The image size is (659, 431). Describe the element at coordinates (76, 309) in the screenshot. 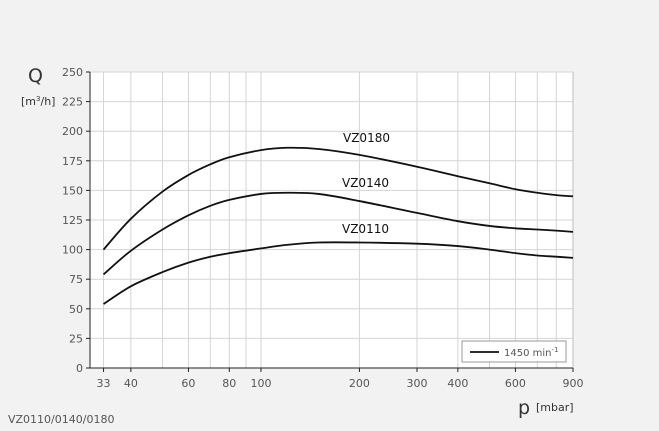

I see `y-tick-label: 50` at that location.